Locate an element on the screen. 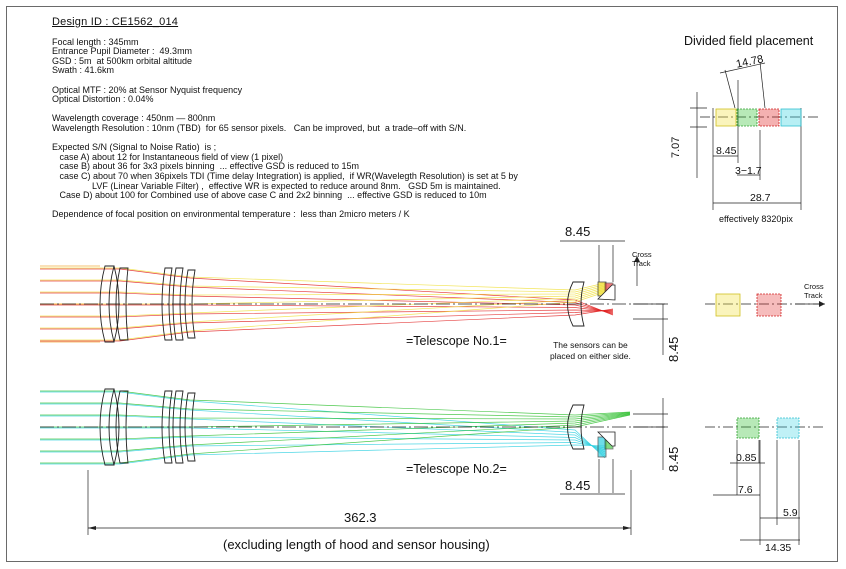 The width and height of the screenshot is (846, 569). dfp-dim-845: 8.45 is located at coordinates (726, 151).